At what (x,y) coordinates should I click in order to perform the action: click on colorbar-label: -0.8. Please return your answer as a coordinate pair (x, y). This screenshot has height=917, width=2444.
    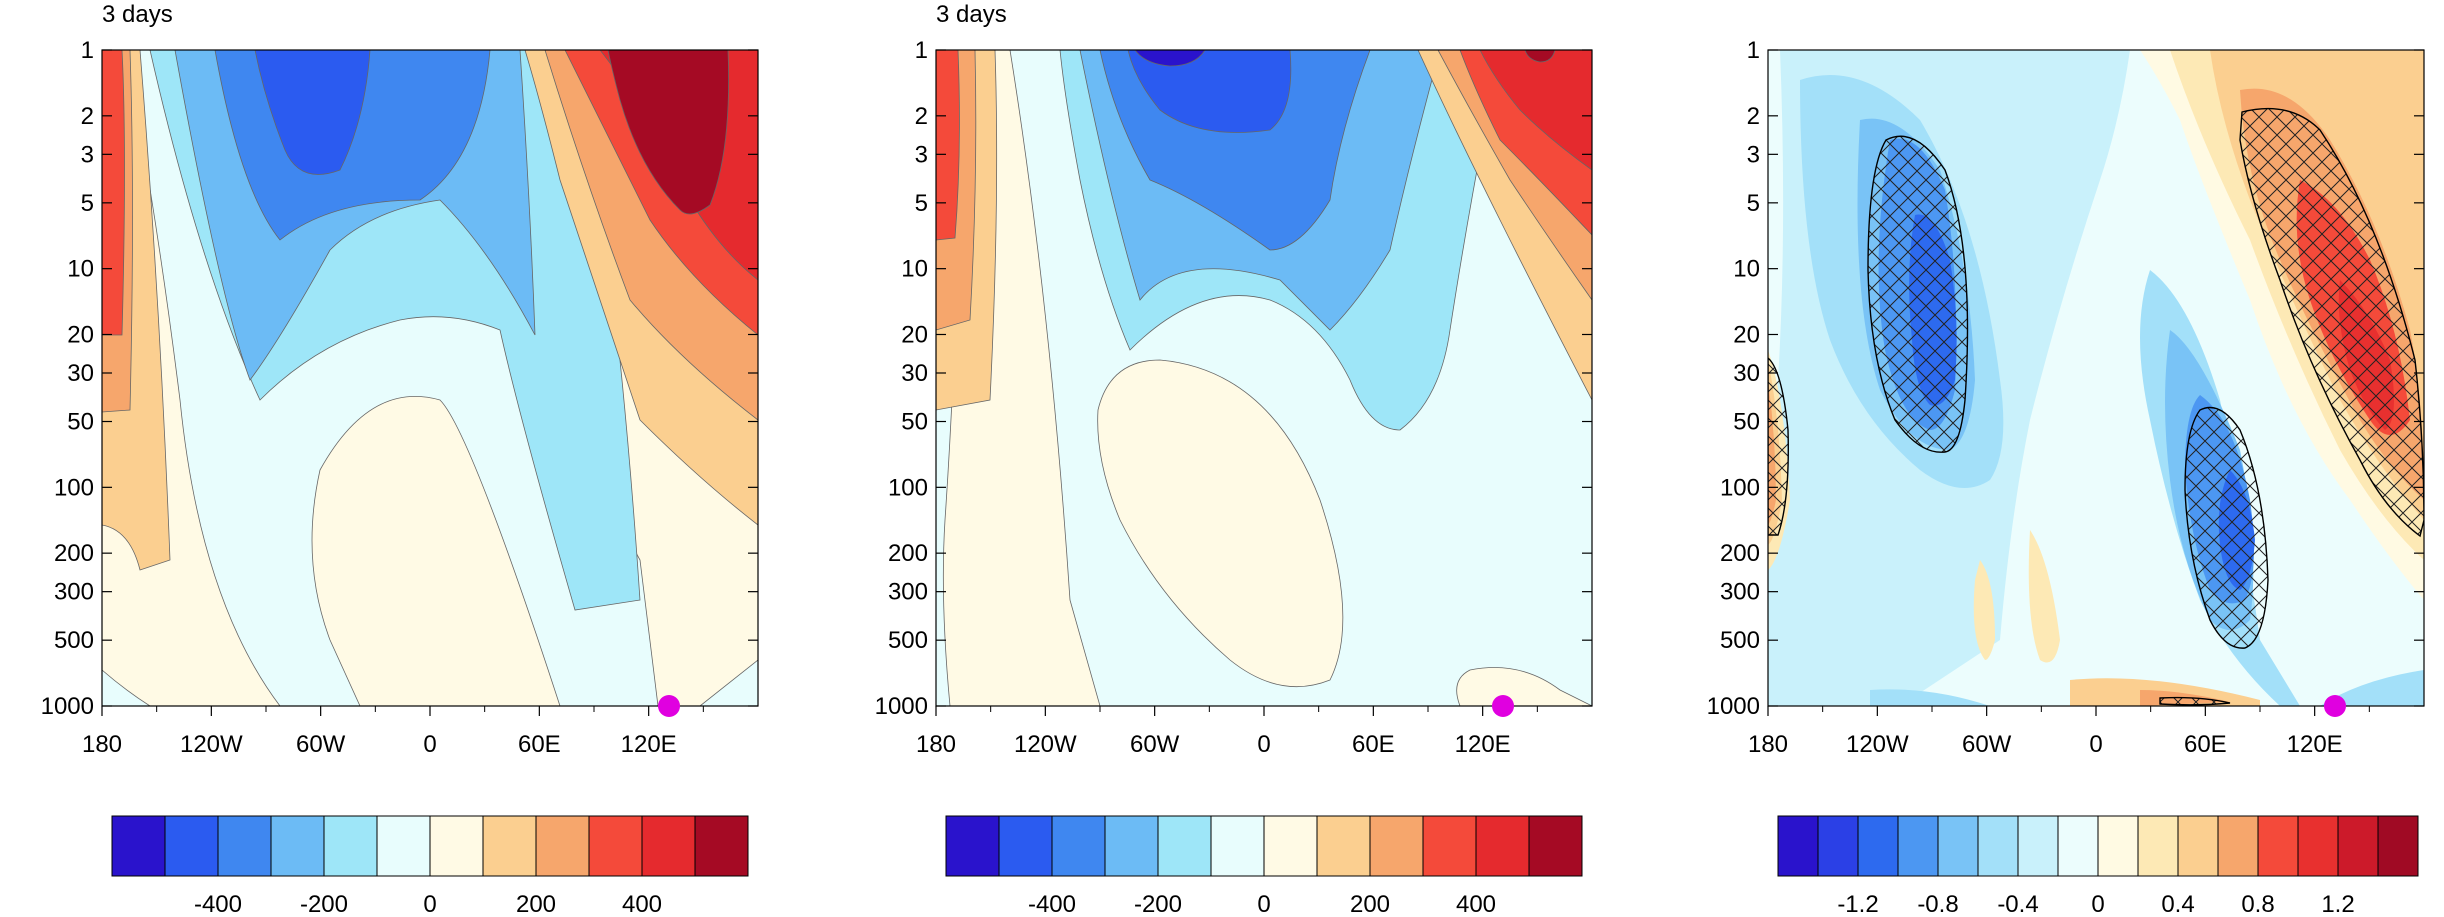
    Looking at the image, I should click on (1937, 904).